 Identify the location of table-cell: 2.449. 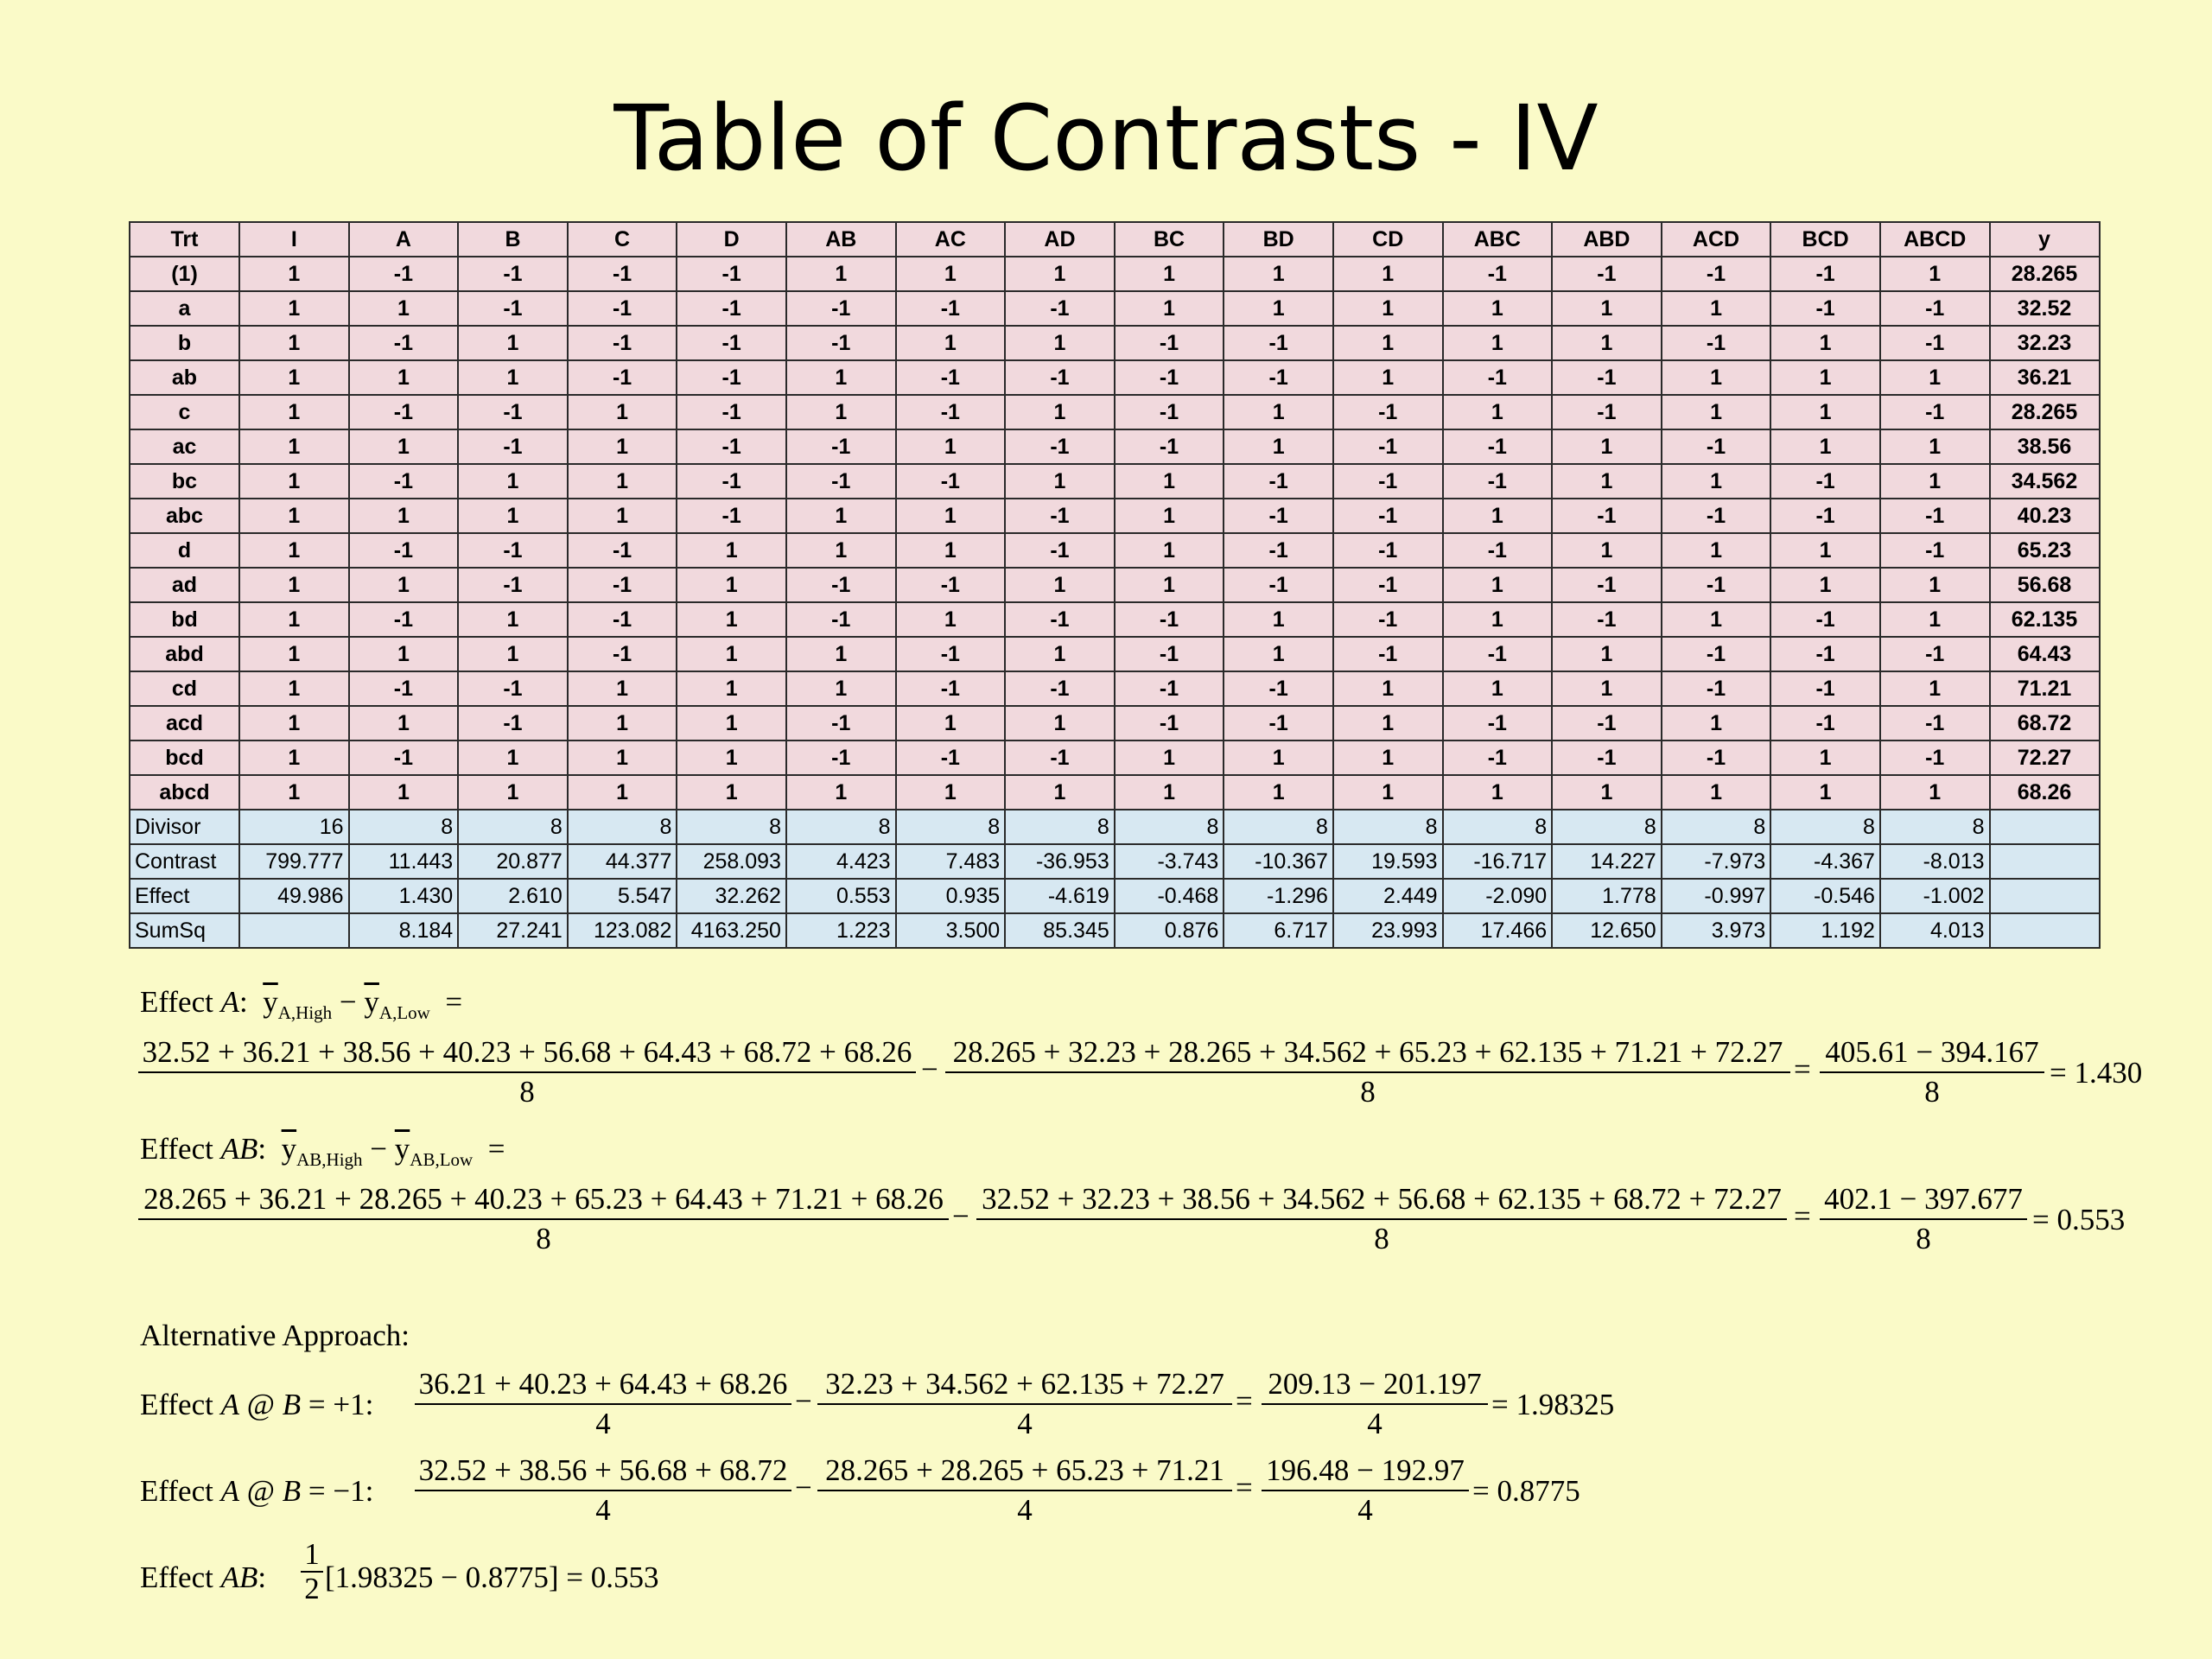
(1388, 896).